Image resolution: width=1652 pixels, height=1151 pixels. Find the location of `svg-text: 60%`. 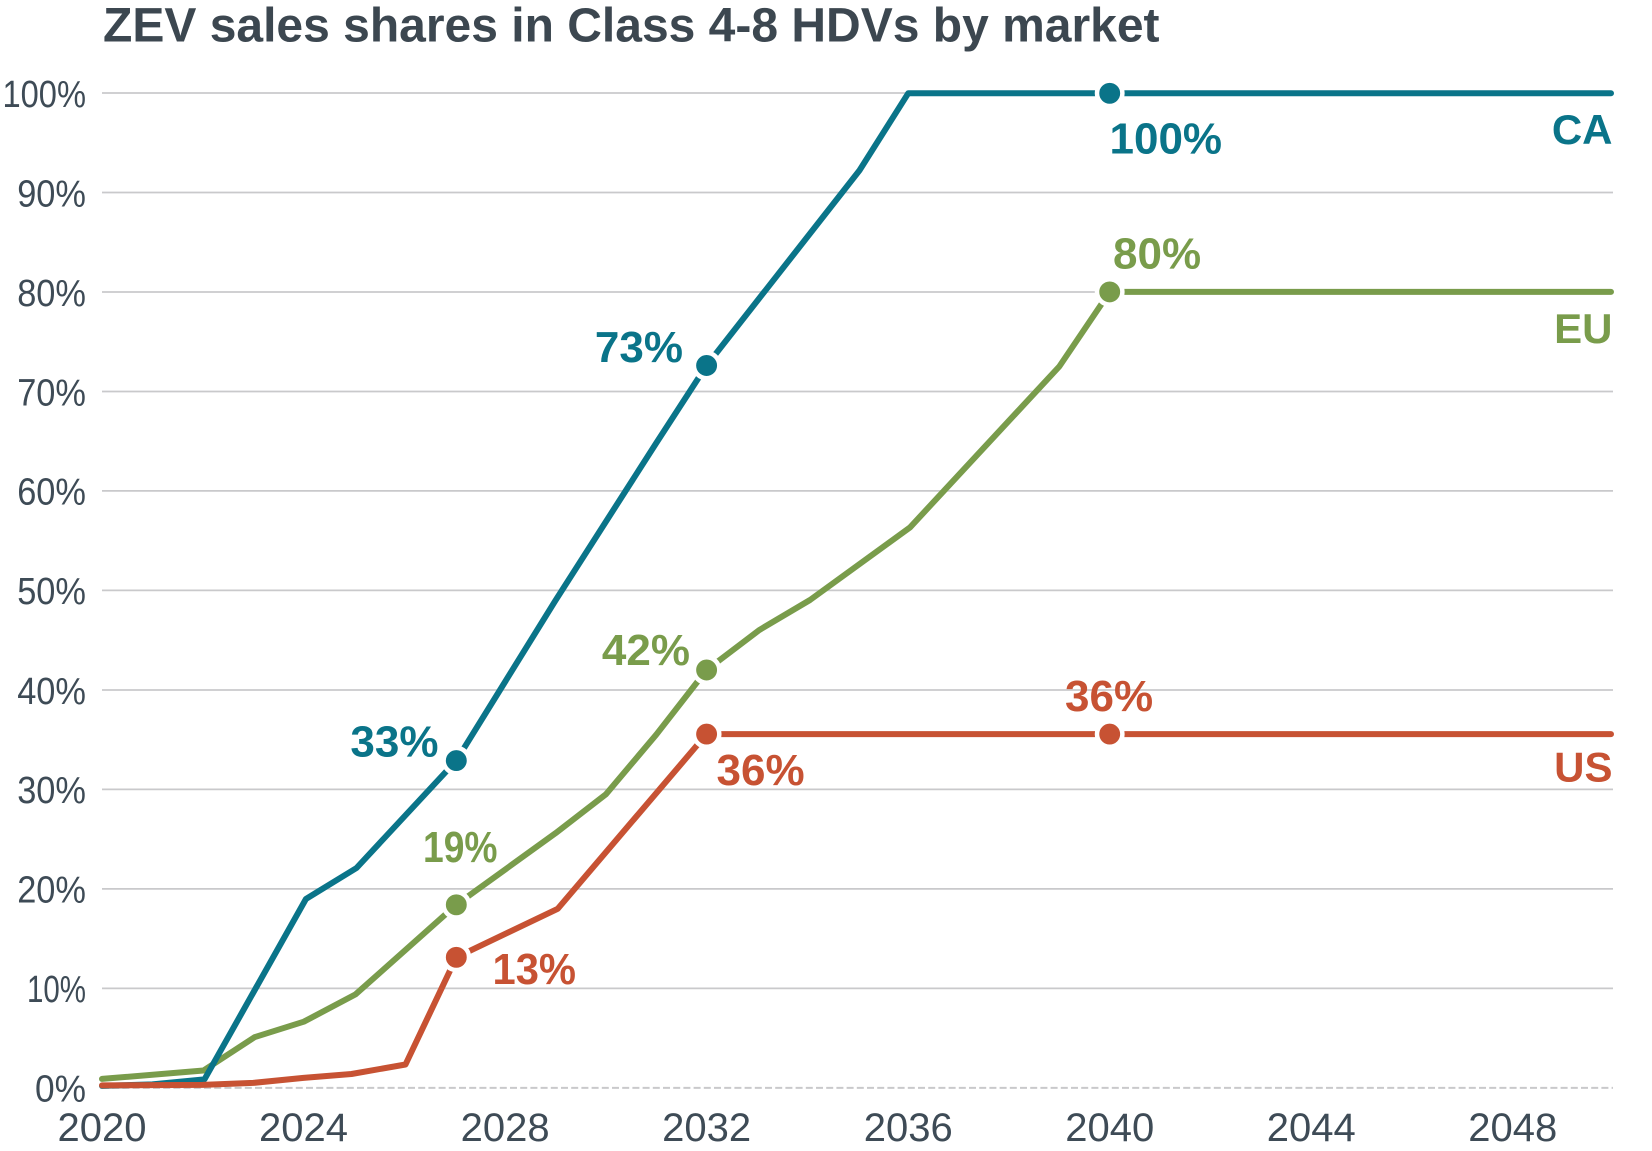

svg-text: 60% is located at coordinates (51, 493).